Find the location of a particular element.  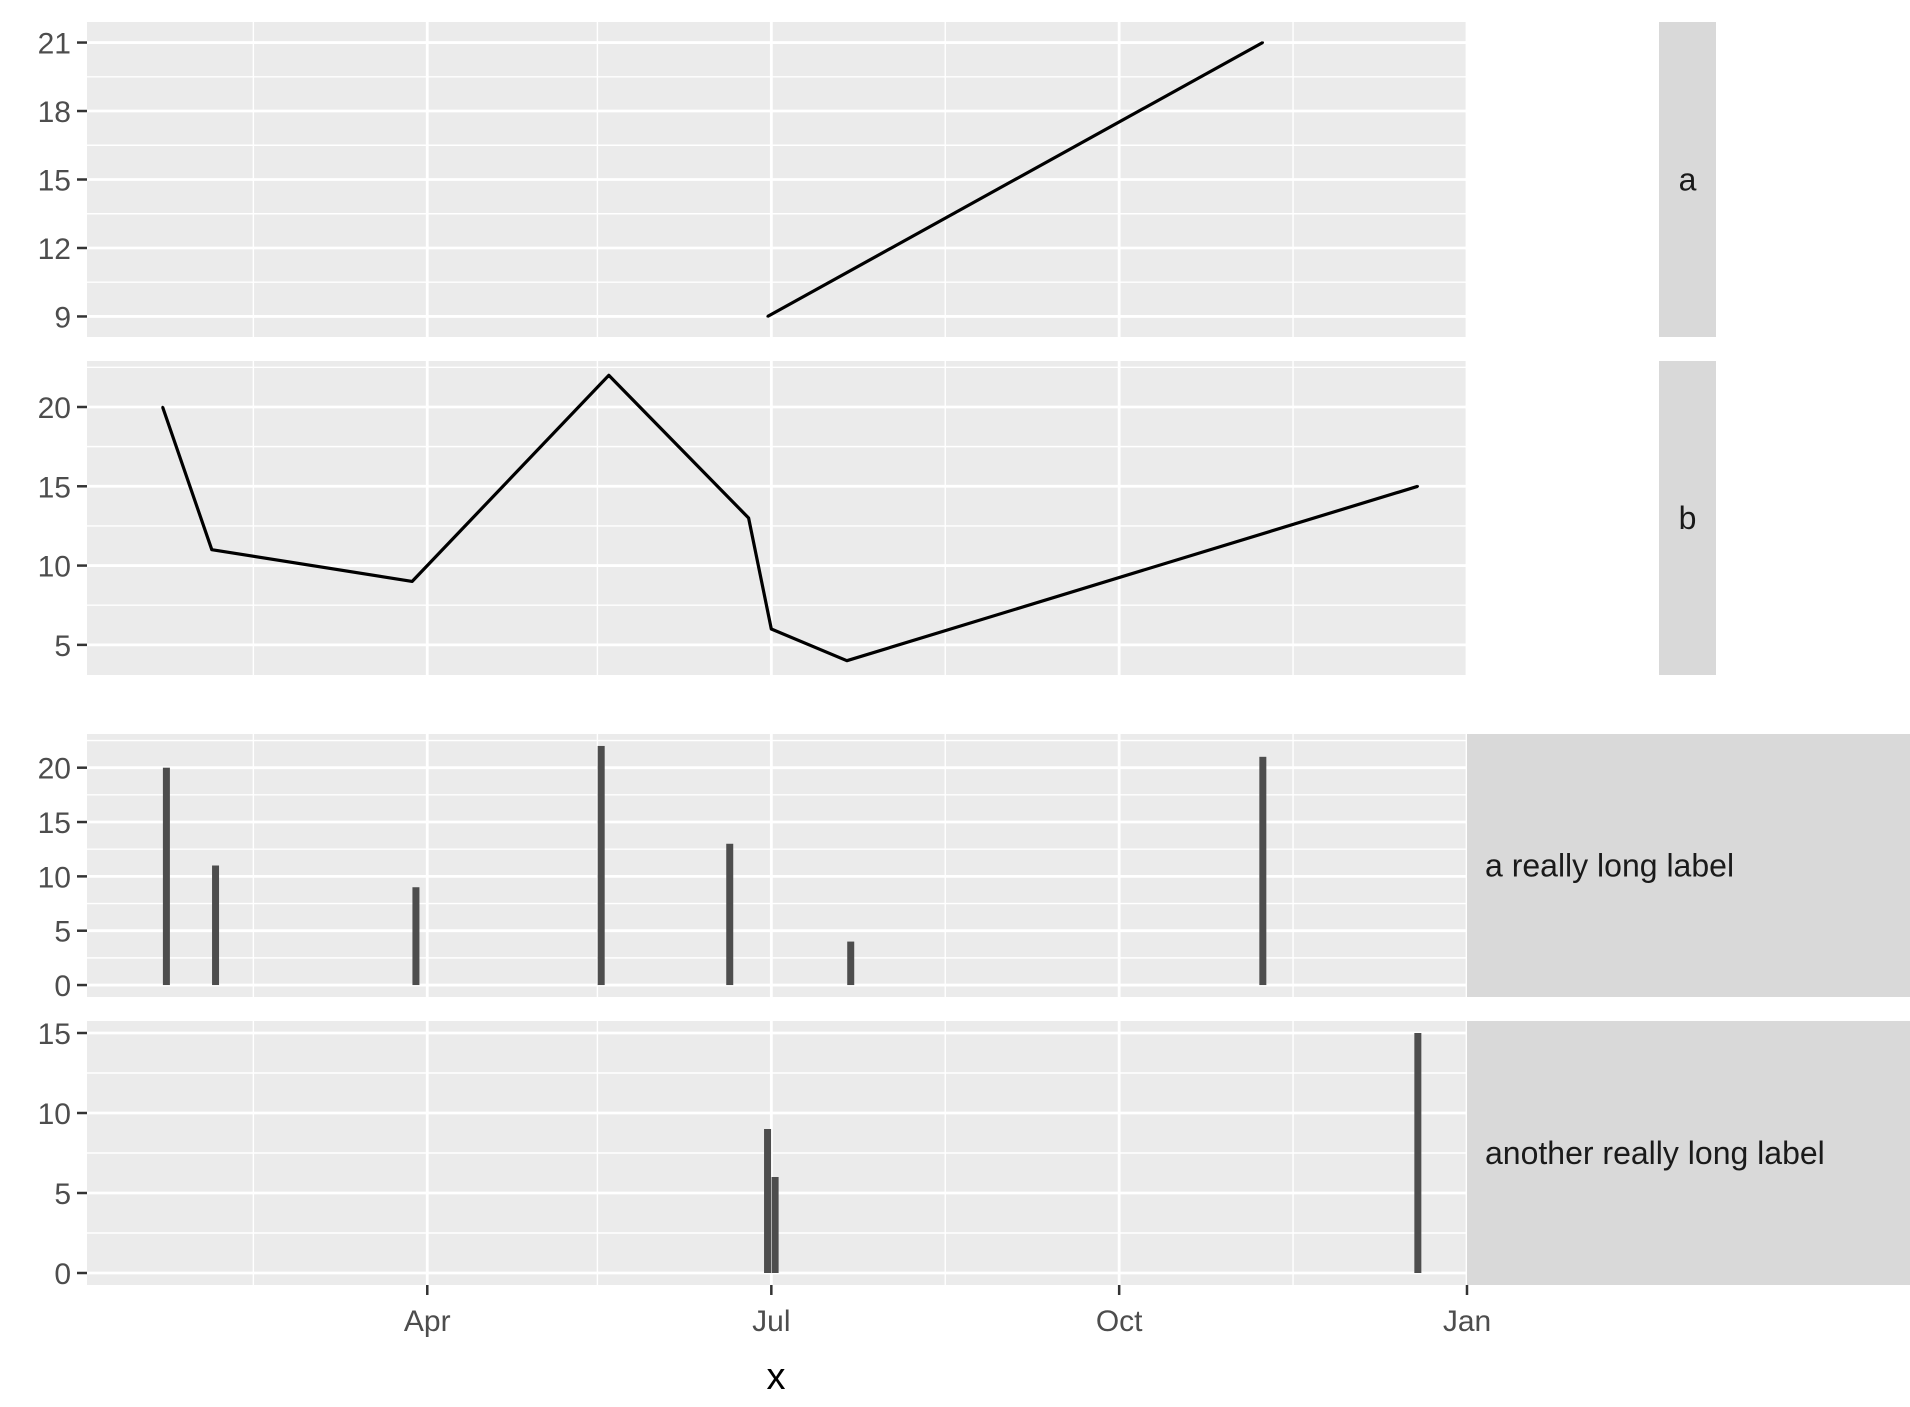

y-tick-label: 18 is located at coordinates (54, 112).